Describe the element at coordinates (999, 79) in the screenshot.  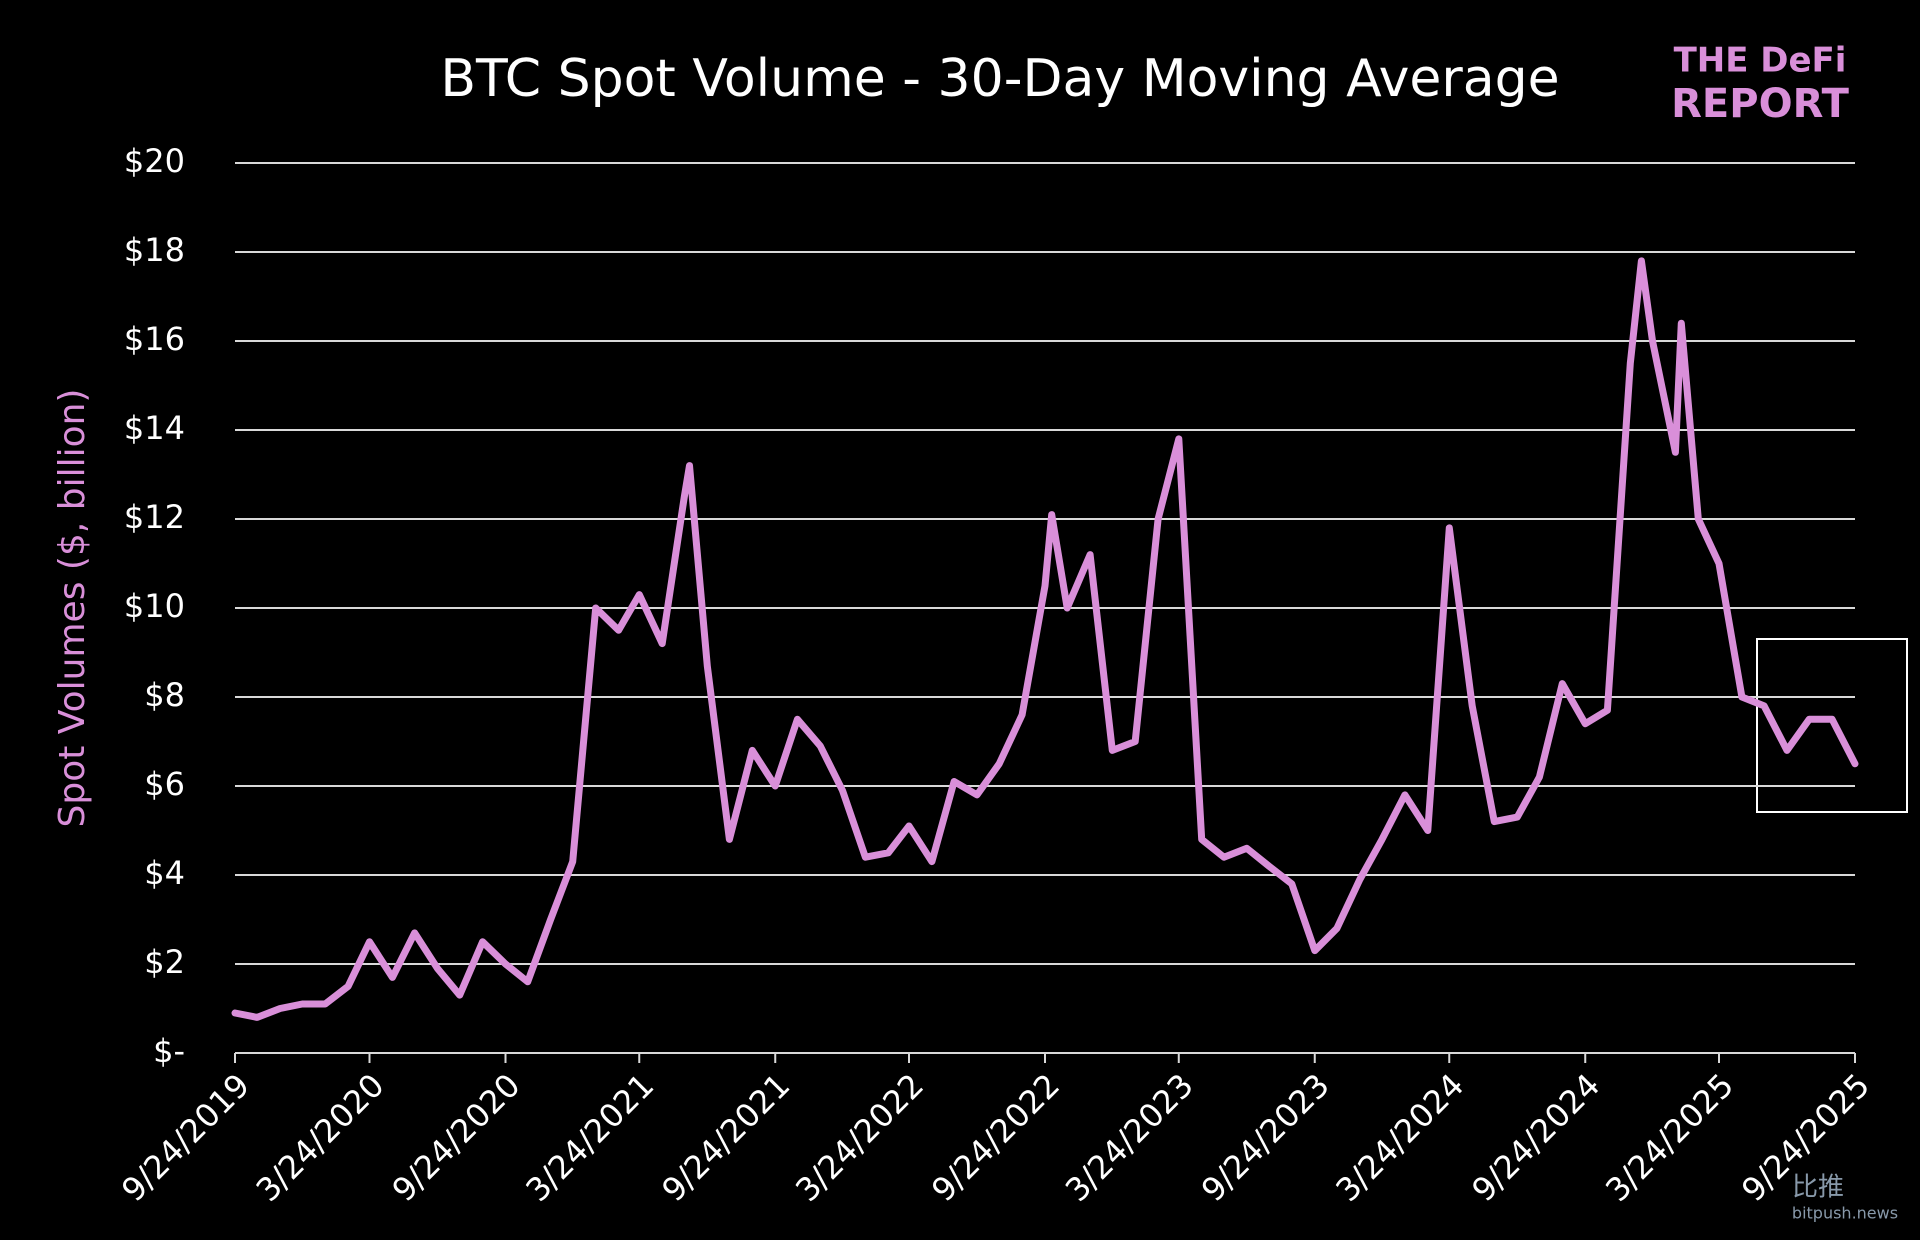
I see `chart-title: BTC Spot Volume - 30-Day Moving Average` at that location.